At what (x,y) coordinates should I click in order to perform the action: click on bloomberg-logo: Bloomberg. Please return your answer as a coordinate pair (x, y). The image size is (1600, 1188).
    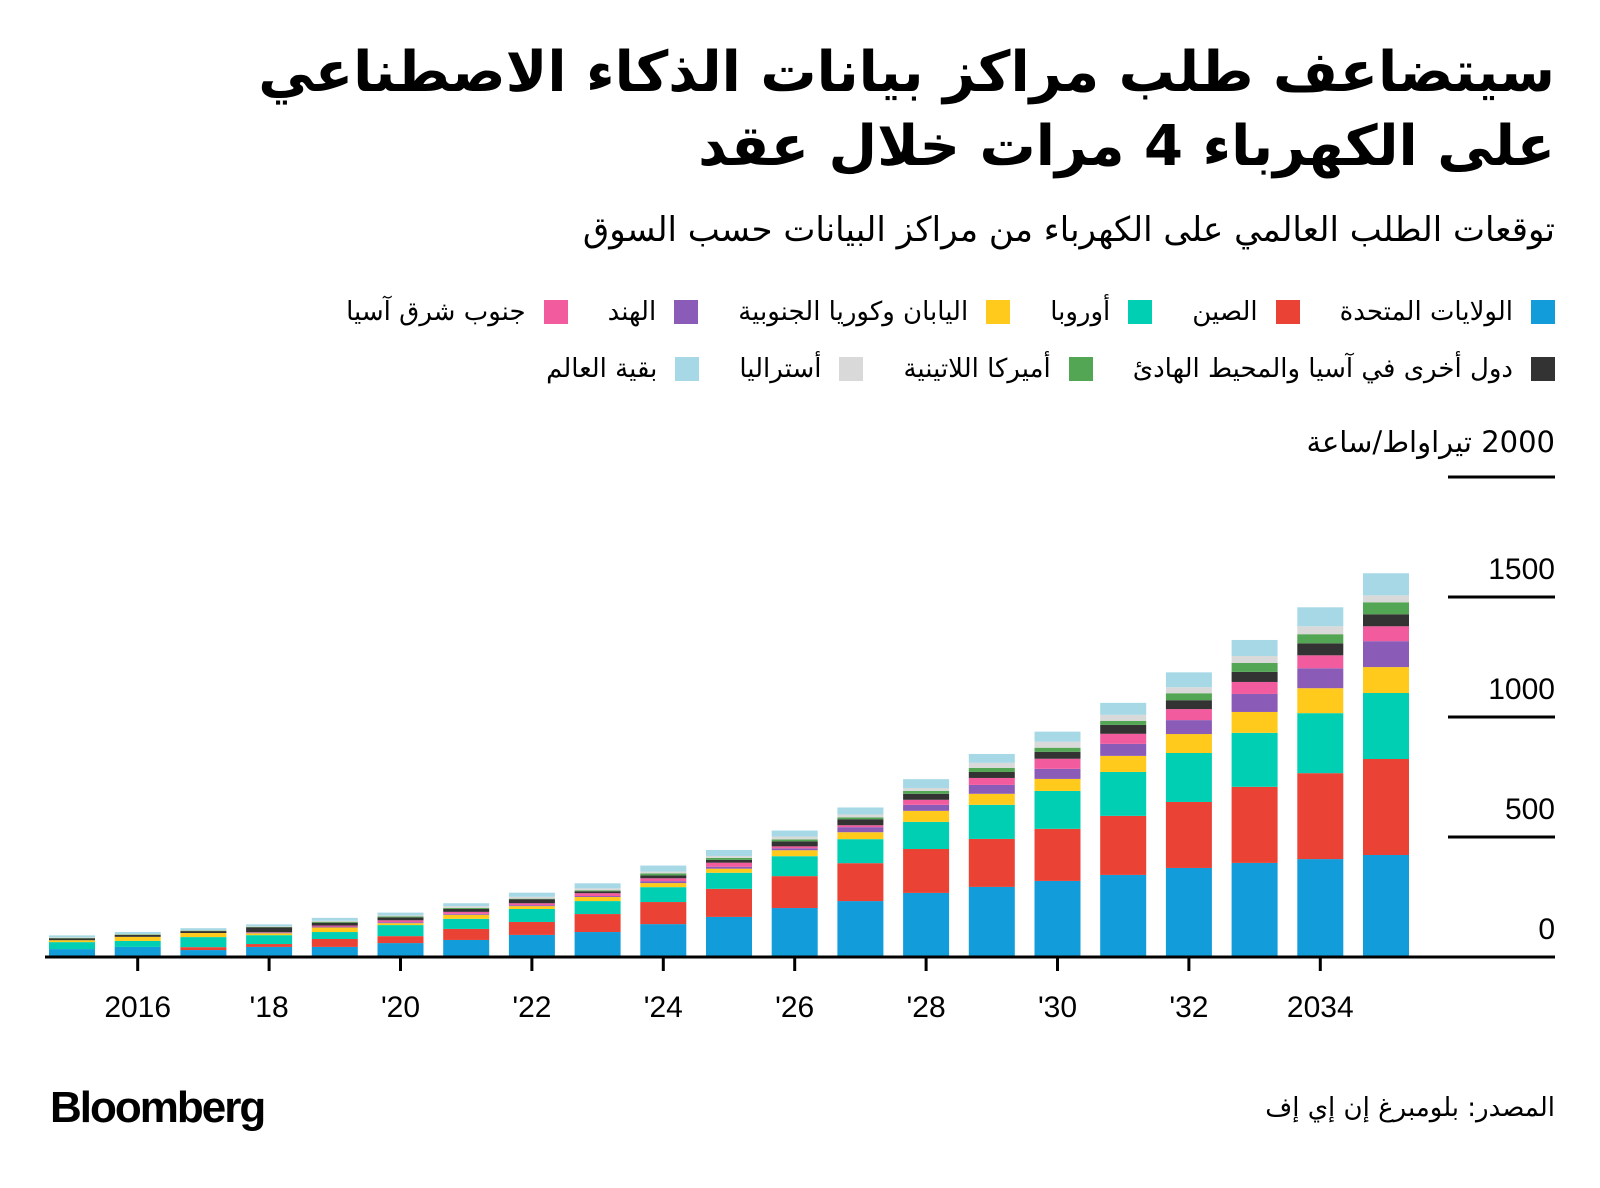
    Looking at the image, I should click on (158, 1107).